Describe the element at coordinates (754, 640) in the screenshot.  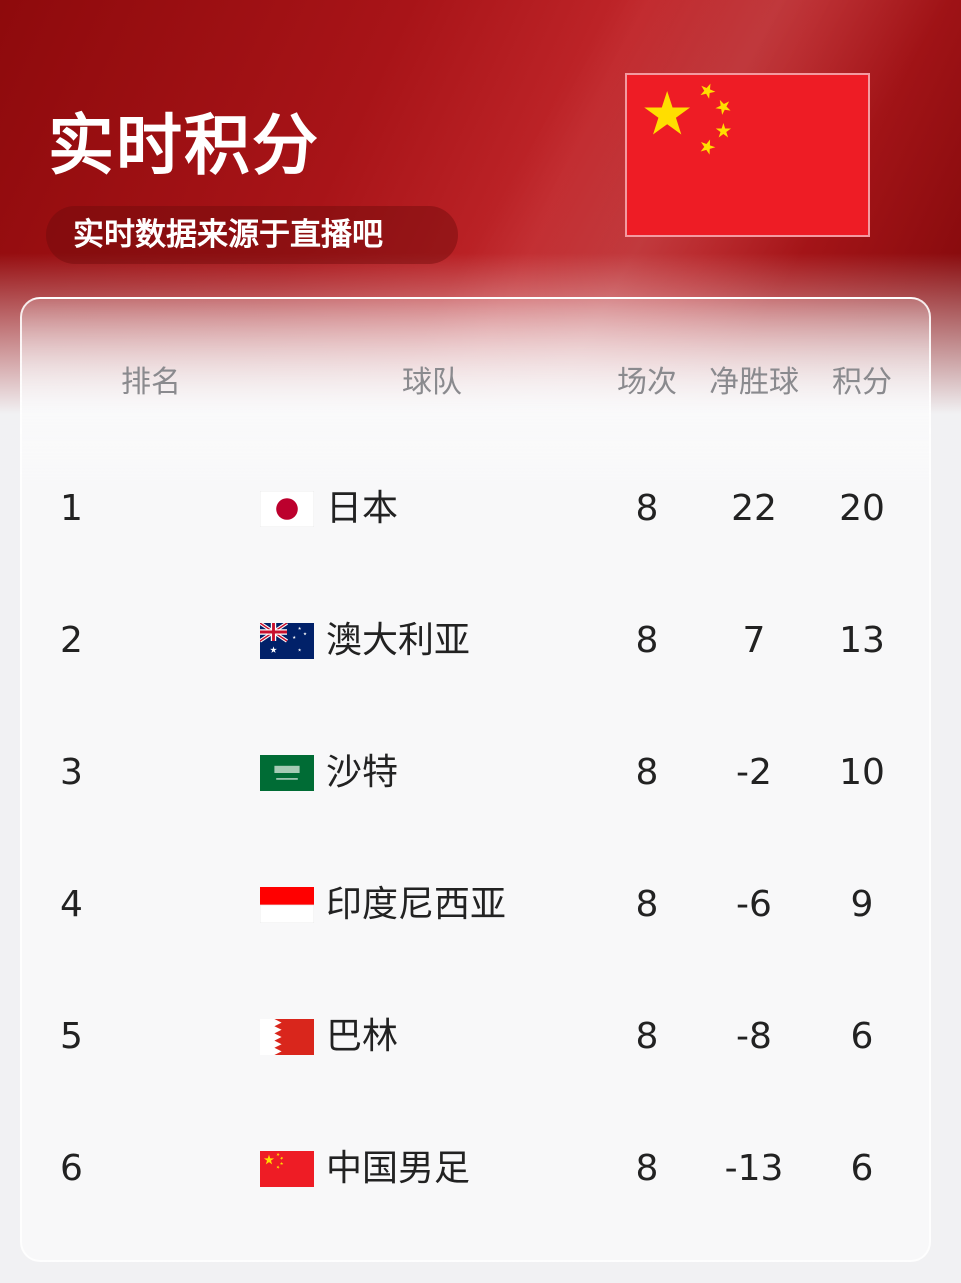
I see `goal-difference: 7` at that location.